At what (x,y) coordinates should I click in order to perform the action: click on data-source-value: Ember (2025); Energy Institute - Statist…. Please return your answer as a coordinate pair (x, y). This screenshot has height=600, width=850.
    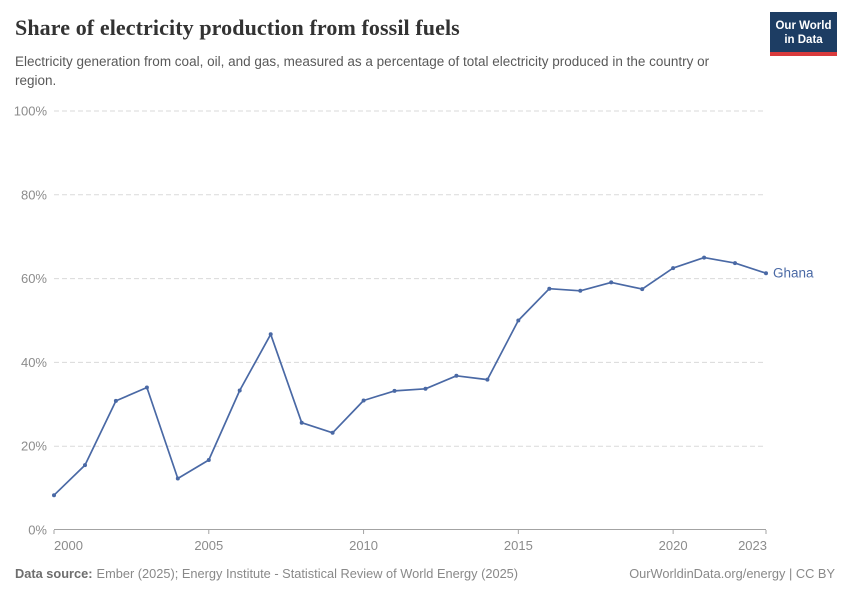
    Looking at the image, I should click on (307, 573).